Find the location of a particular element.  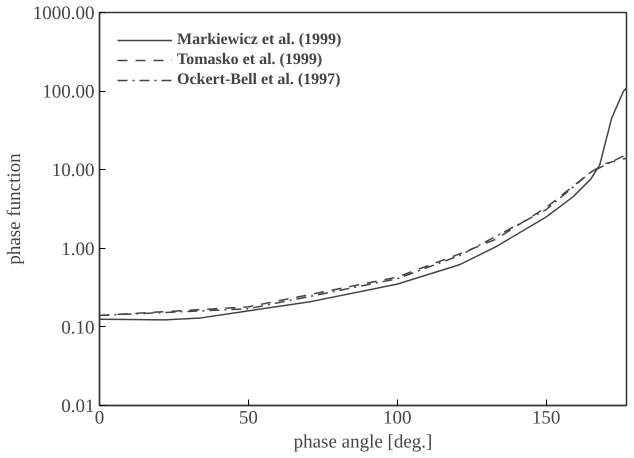

y-tick-label: 1.00 is located at coordinates (77, 249).